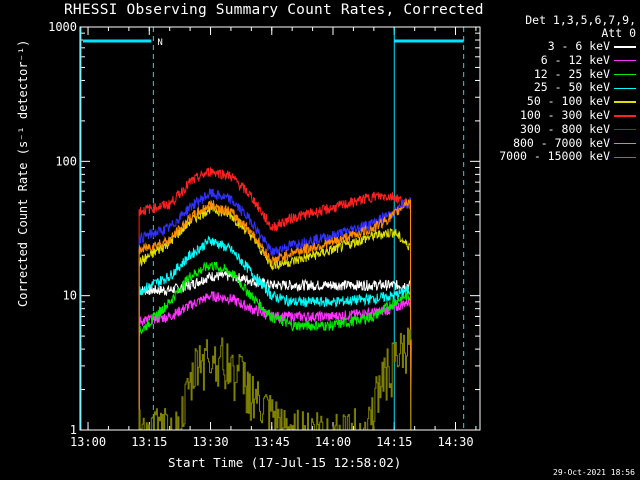 The width and height of the screenshot is (640, 480). I want to click on legend-item-0: 3 - 6 keV, so click(567, 46).